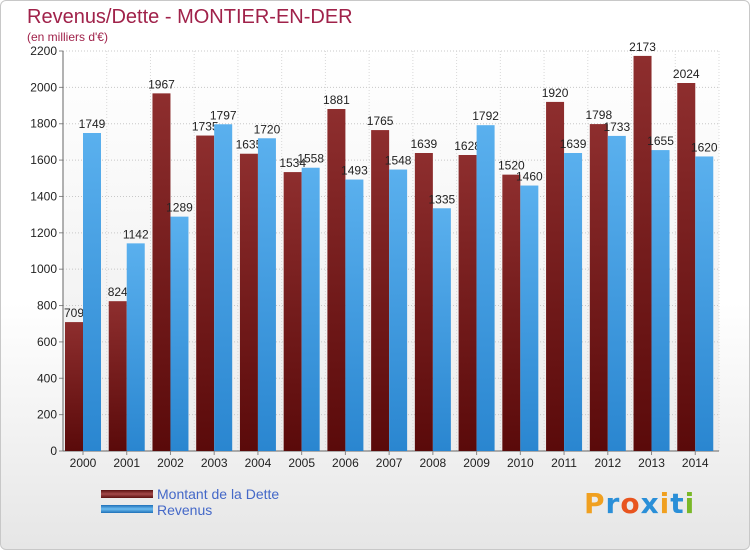 The image size is (750, 550). What do you see at coordinates (43, 124) in the screenshot?
I see `y-tick-label: 1800` at bounding box center [43, 124].